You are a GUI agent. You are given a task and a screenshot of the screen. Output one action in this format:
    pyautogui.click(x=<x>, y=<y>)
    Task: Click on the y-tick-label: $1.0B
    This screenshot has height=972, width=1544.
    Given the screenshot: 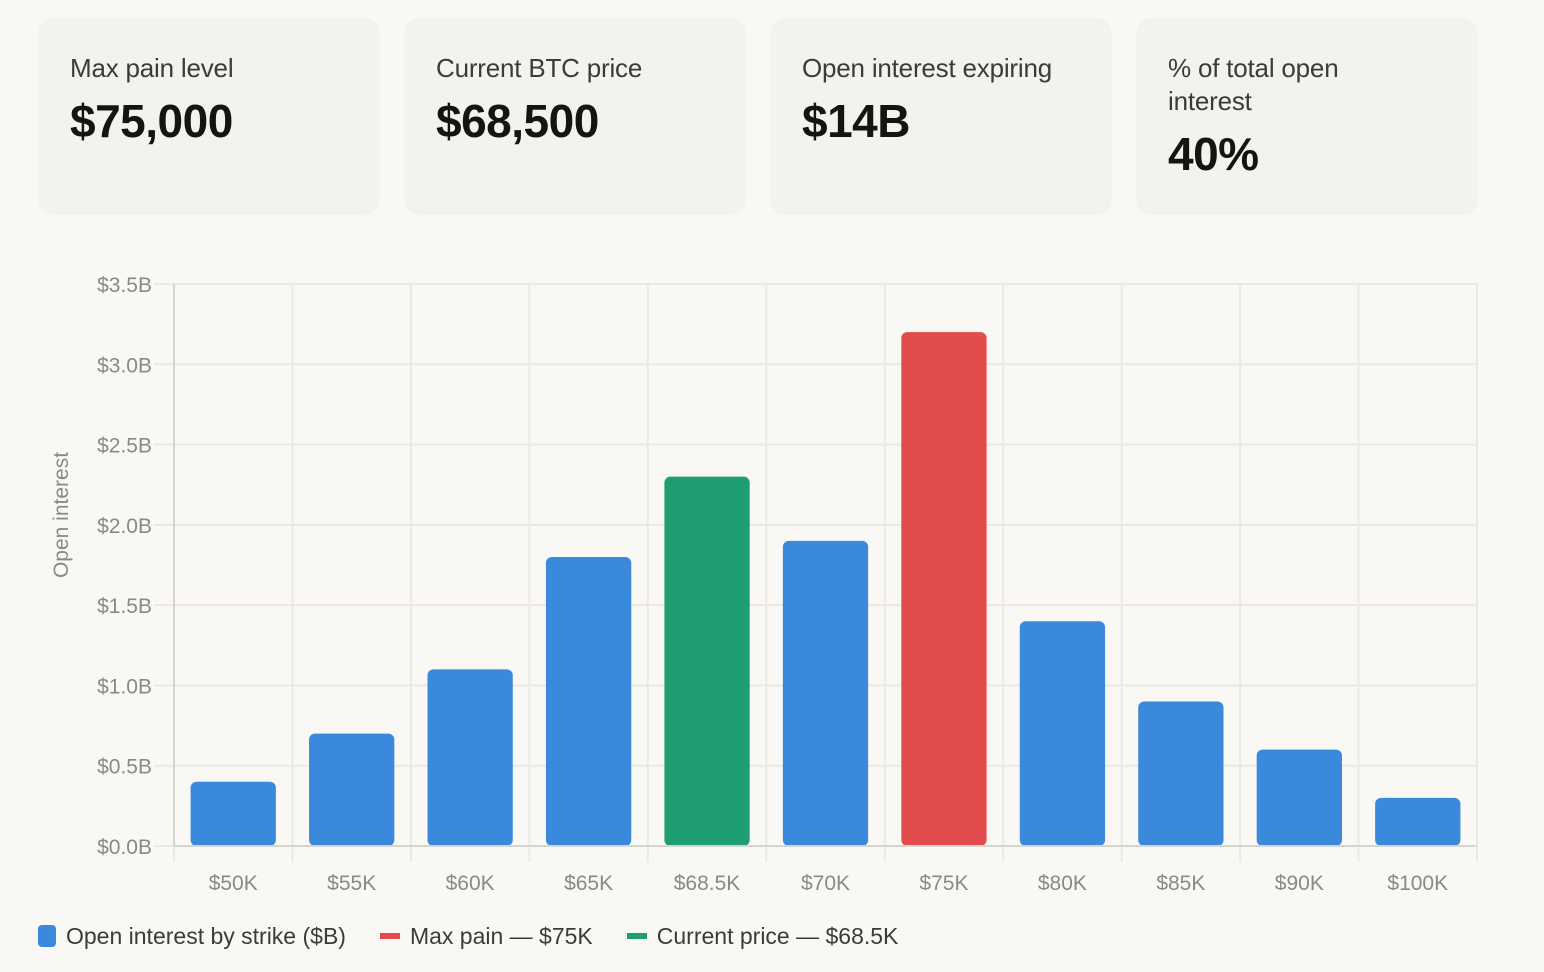 What is the action you would take?
    pyautogui.click(x=124, y=686)
    